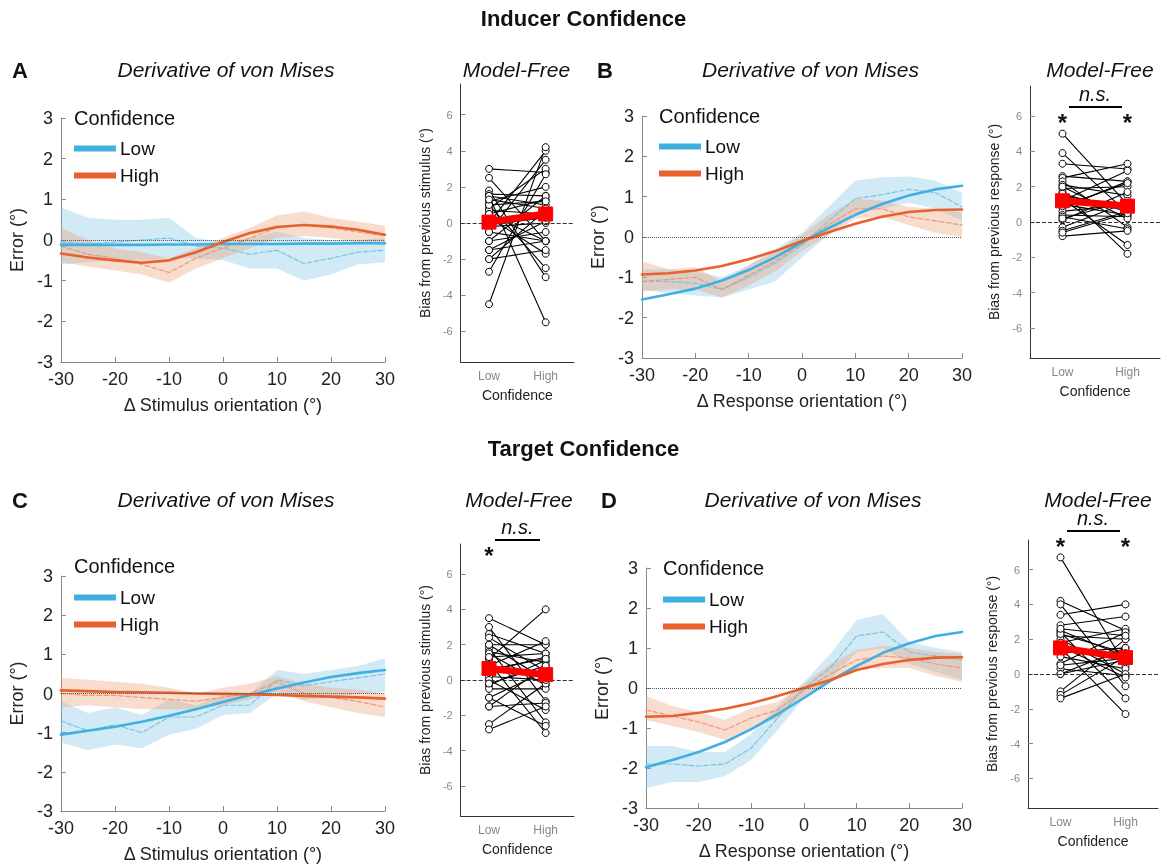 The image size is (1167, 868). What do you see at coordinates (992, 674) in the screenshot?
I see `y-axis-title: Bias from previous response (°)` at bounding box center [992, 674].